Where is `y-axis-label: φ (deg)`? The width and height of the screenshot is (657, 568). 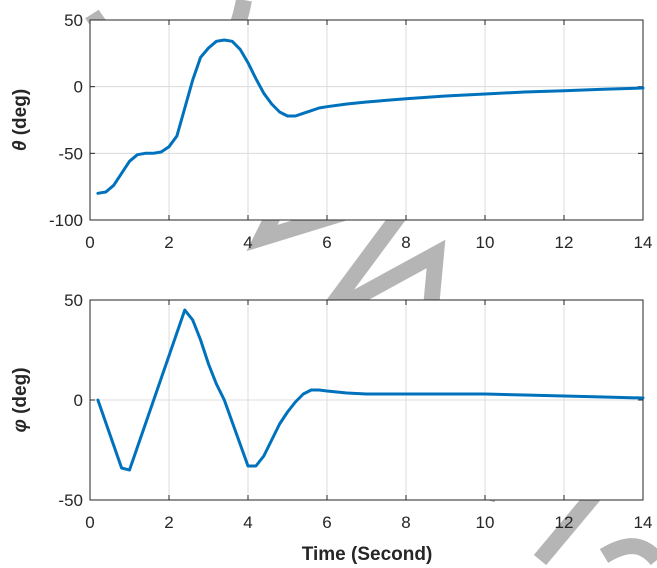
y-axis-label: φ (deg) is located at coordinates (20, 399).